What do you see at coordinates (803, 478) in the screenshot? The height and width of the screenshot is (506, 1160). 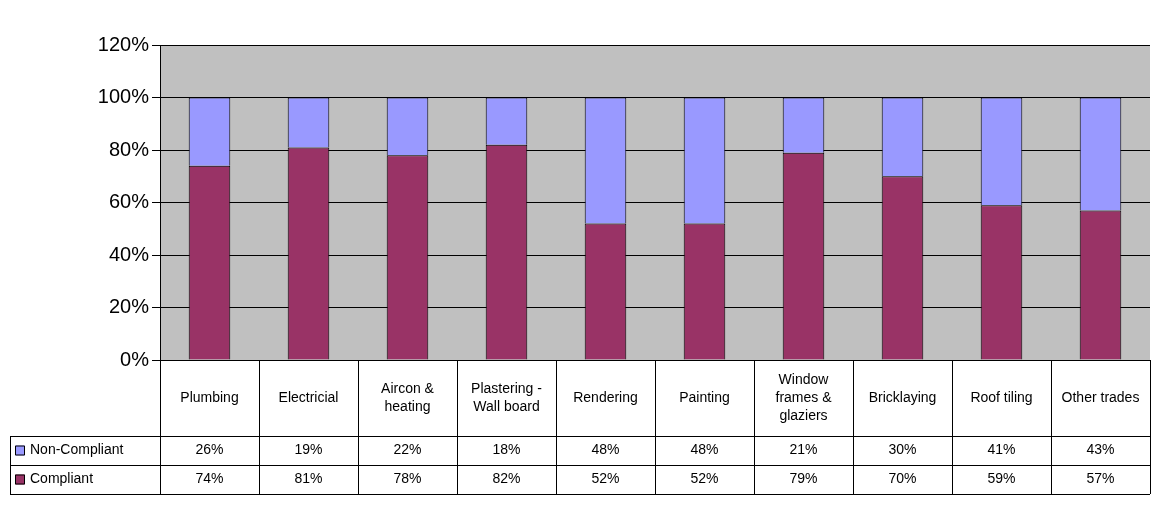 I see `data-label: 79%` at bounding box center [803, 478].